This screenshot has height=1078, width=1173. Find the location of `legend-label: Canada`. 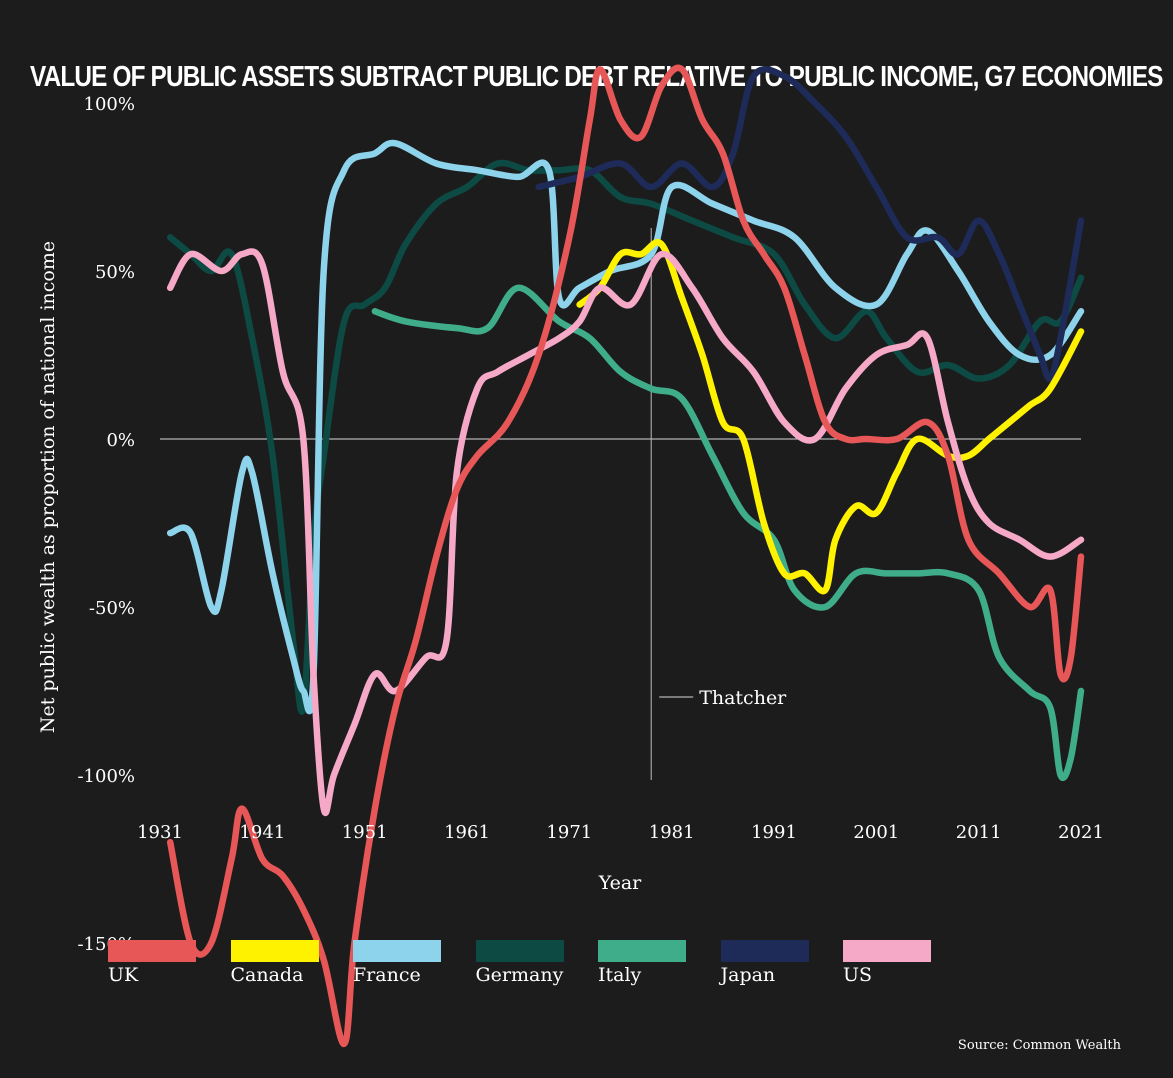

legend-label: Canada is located at coordinates (267, 975).